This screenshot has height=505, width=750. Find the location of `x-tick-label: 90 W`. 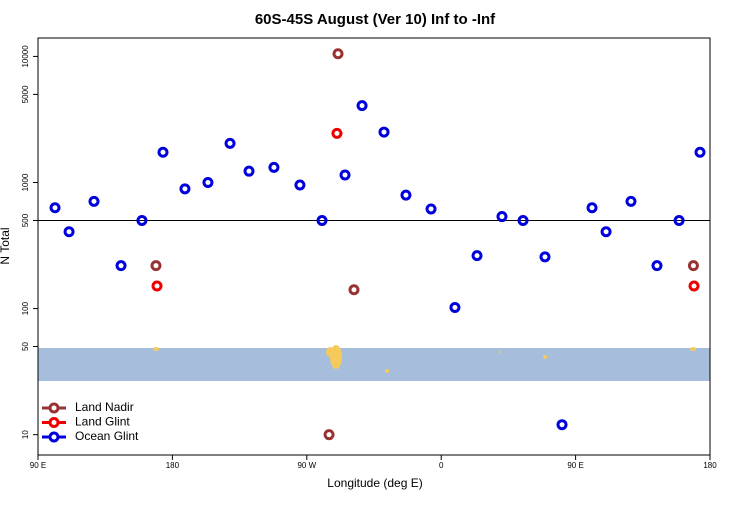

x-tick-label: 90 W is located at coordinates (306, 465).